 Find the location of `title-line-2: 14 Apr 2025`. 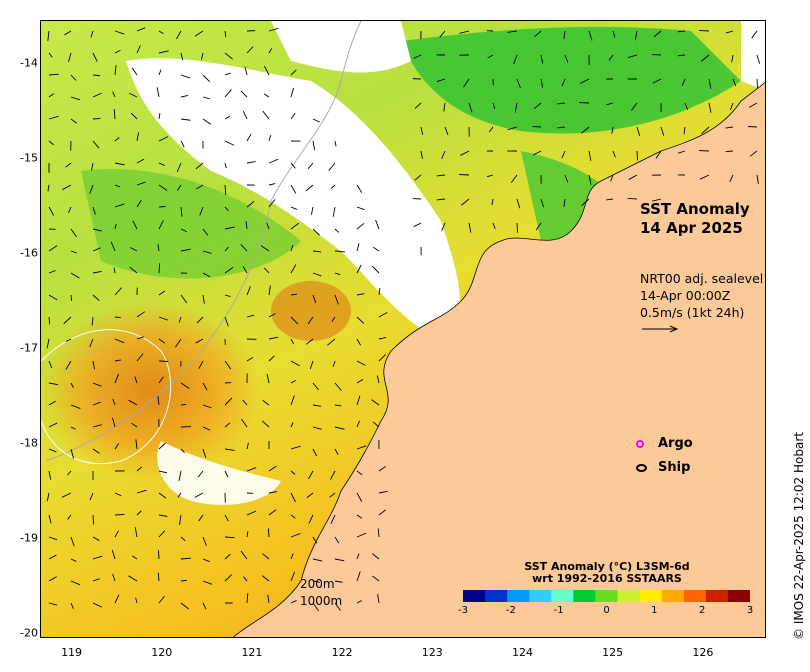

title-line-2: 14 Apr 2025 is located at coordinates (691, 228).